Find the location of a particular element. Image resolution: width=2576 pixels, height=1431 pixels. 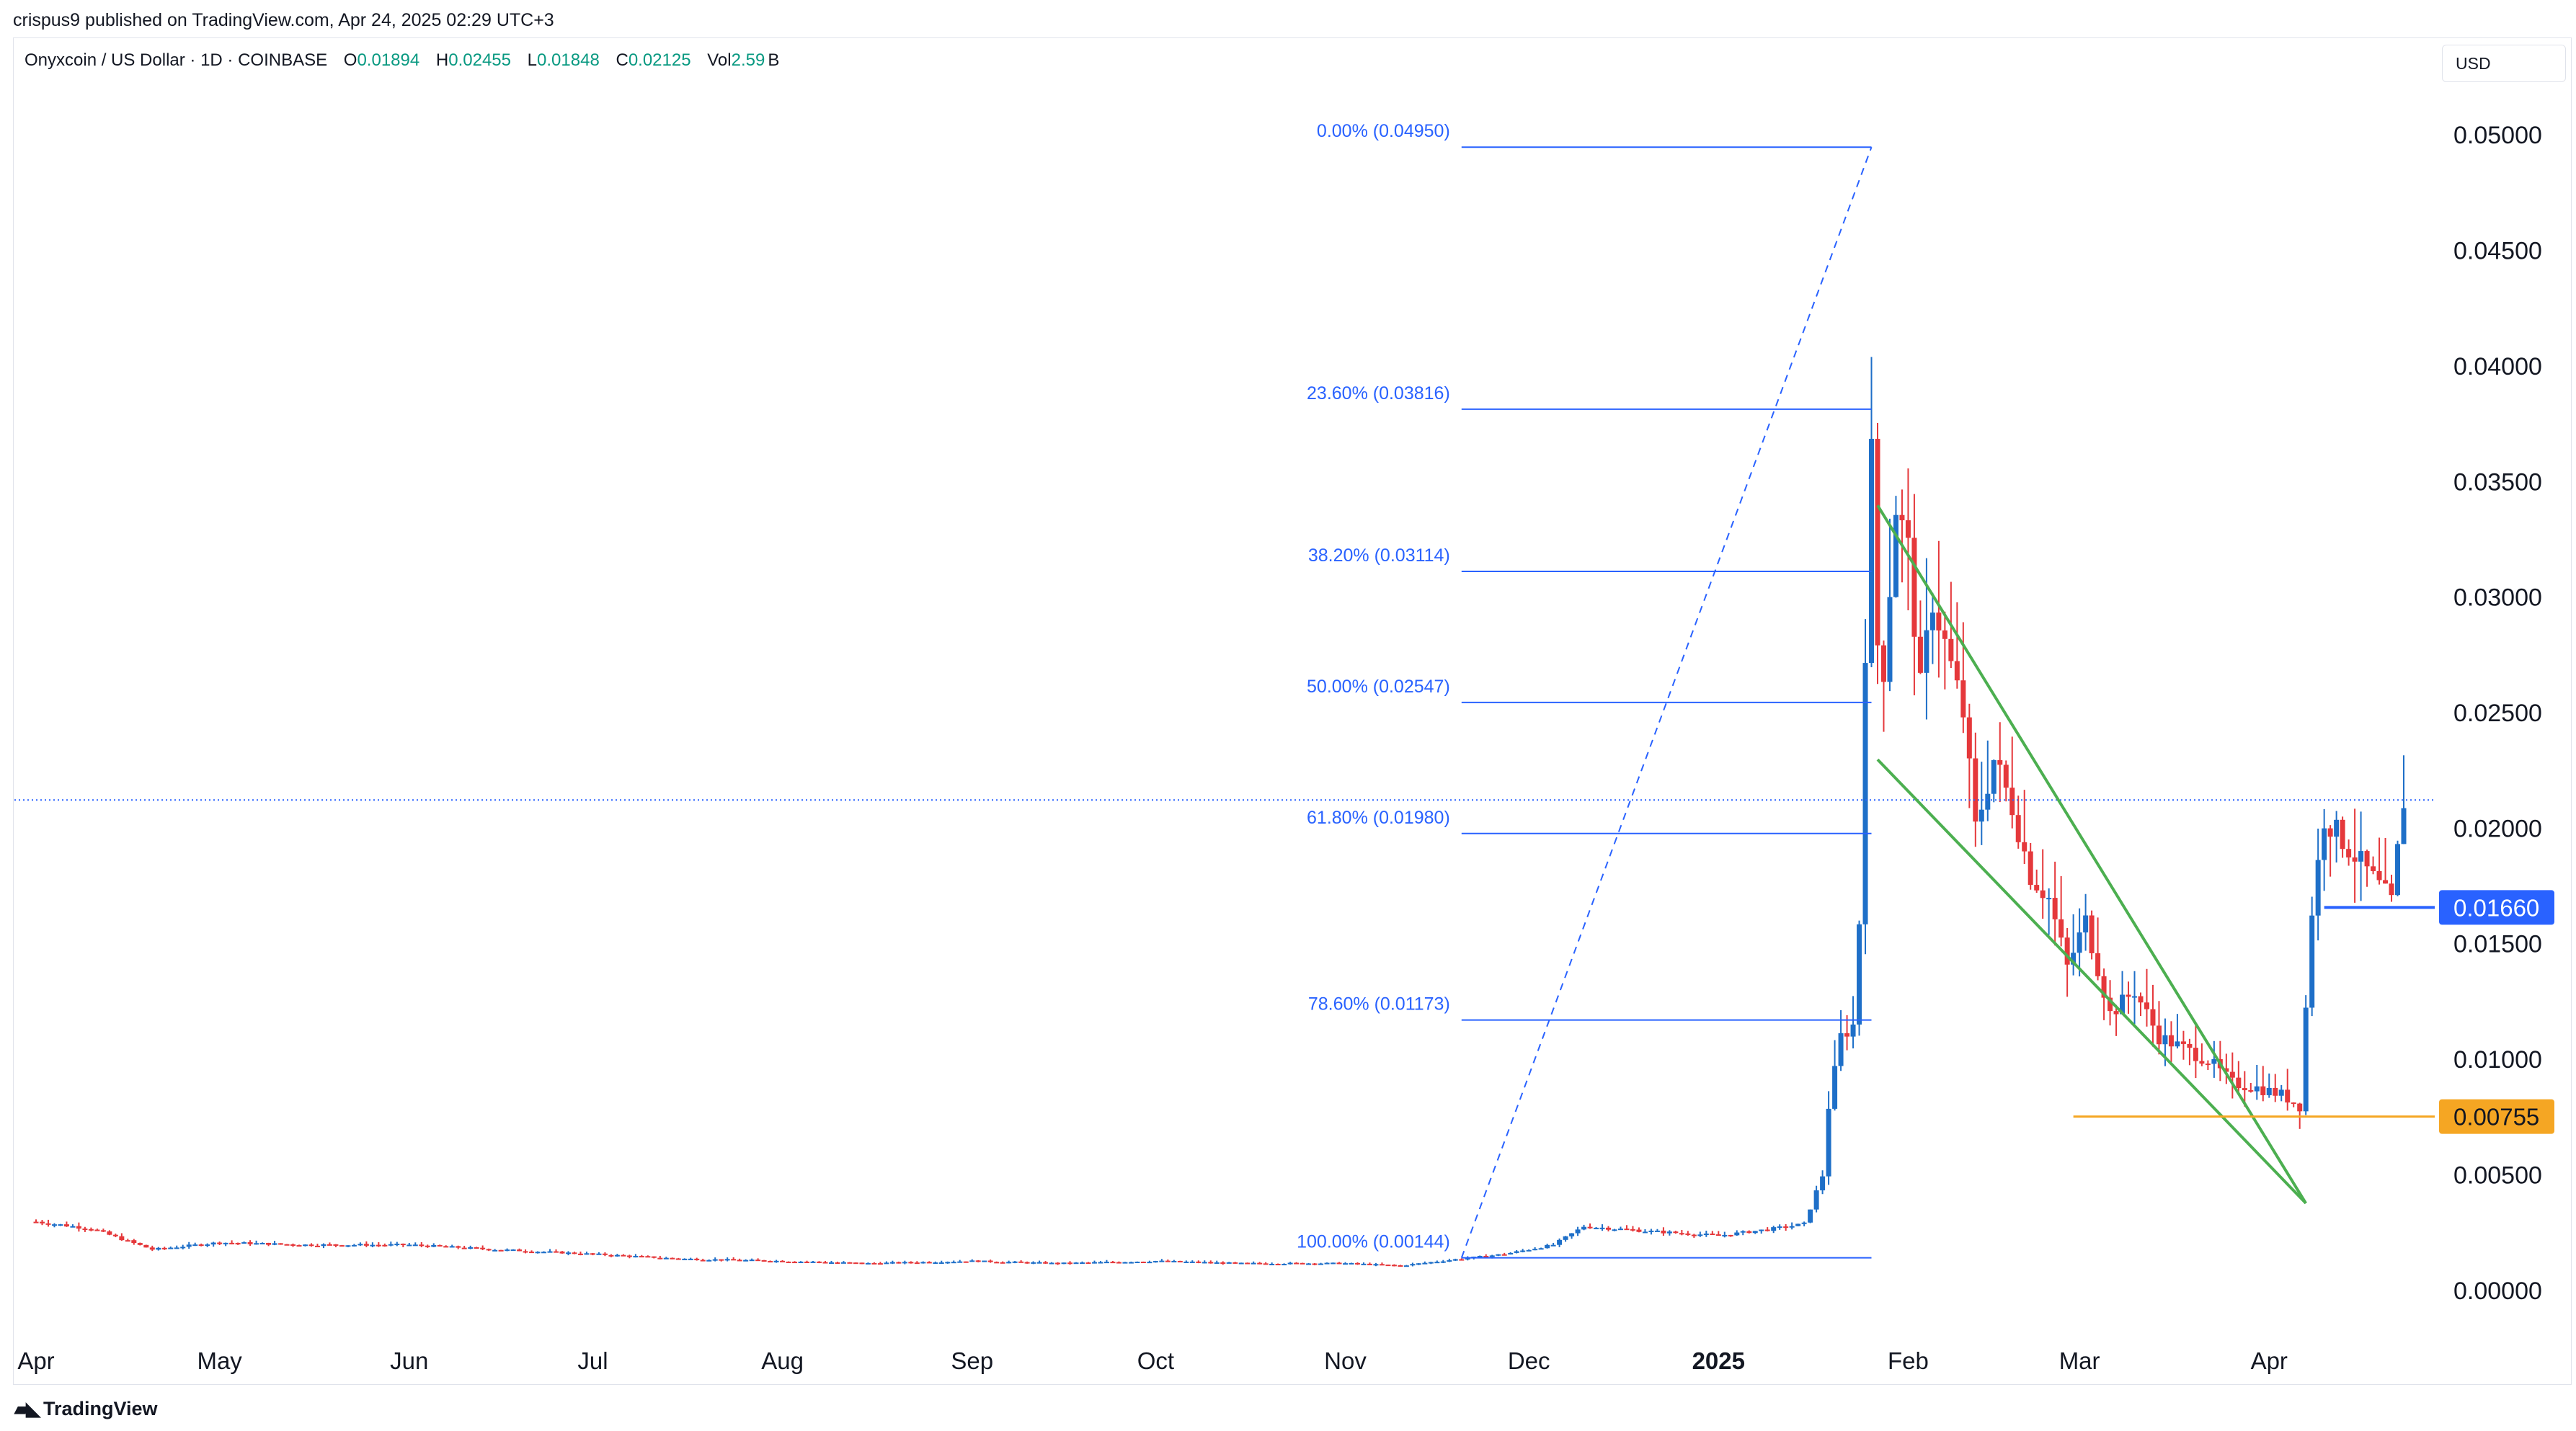

high-value: 0.02455 is located at coordinates (480, 60).